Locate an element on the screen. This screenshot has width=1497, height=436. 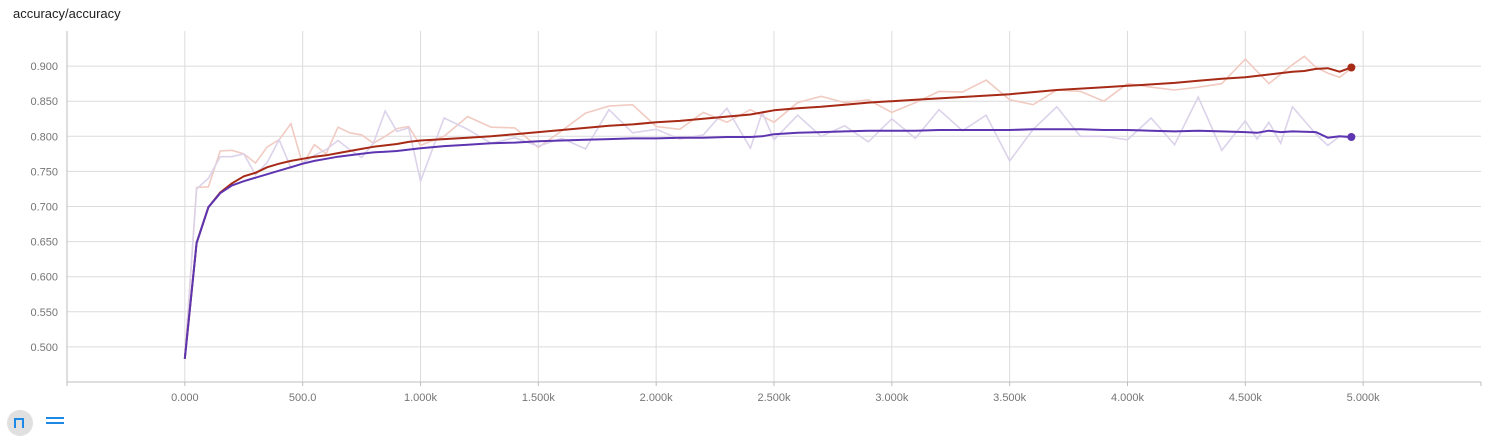
x-tick-label: 4.000k is located at coordinates (1128, 398).